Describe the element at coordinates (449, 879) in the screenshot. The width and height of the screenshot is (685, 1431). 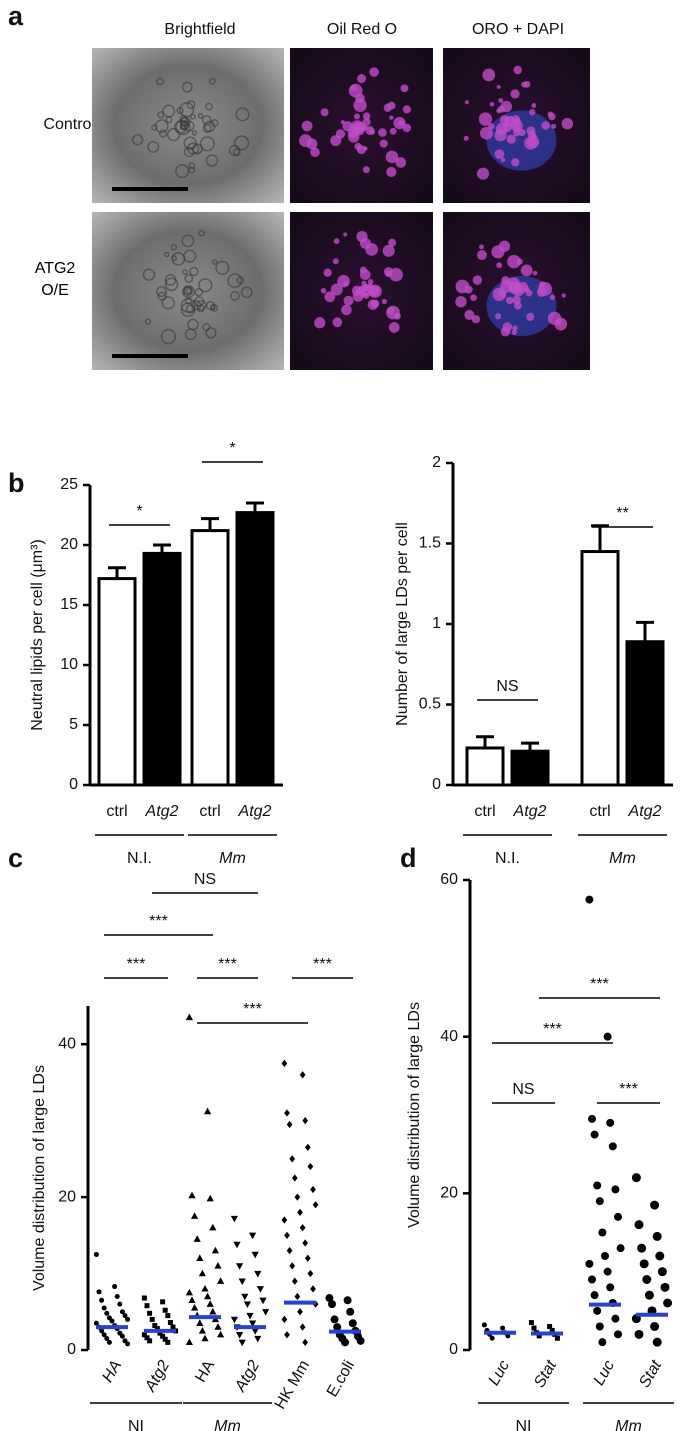
I see `y-tick-label: 60` at that location.